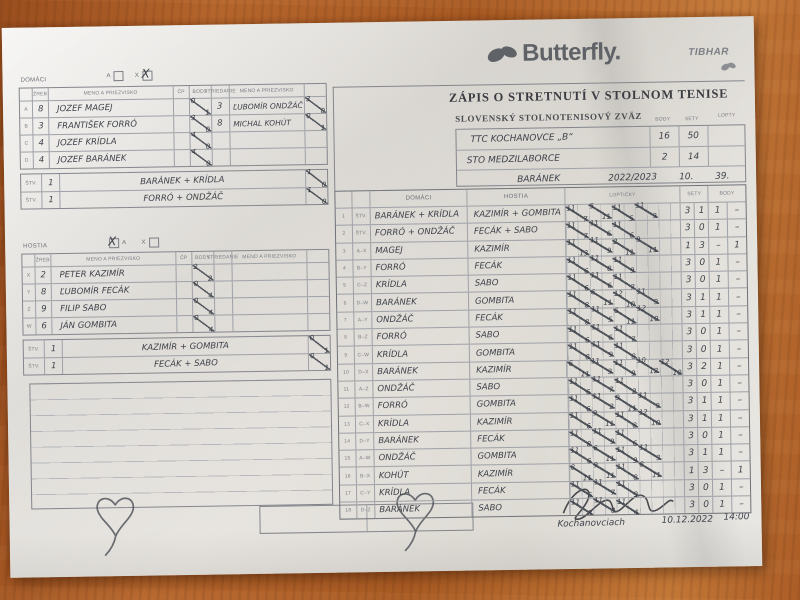 The height and width of the screenshot is (600, 800). What do you see at coordinates (620, 415) in the screenshot?
I see `set-top-12-2: 11` at bounding box center [620, 415].